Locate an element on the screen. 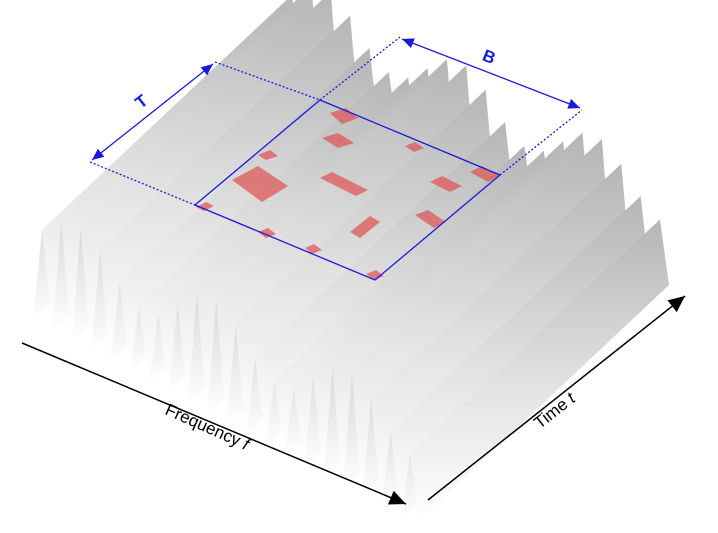 This screenshot has height=533, width=718. period-label: T is located at coordinates (142, 102).